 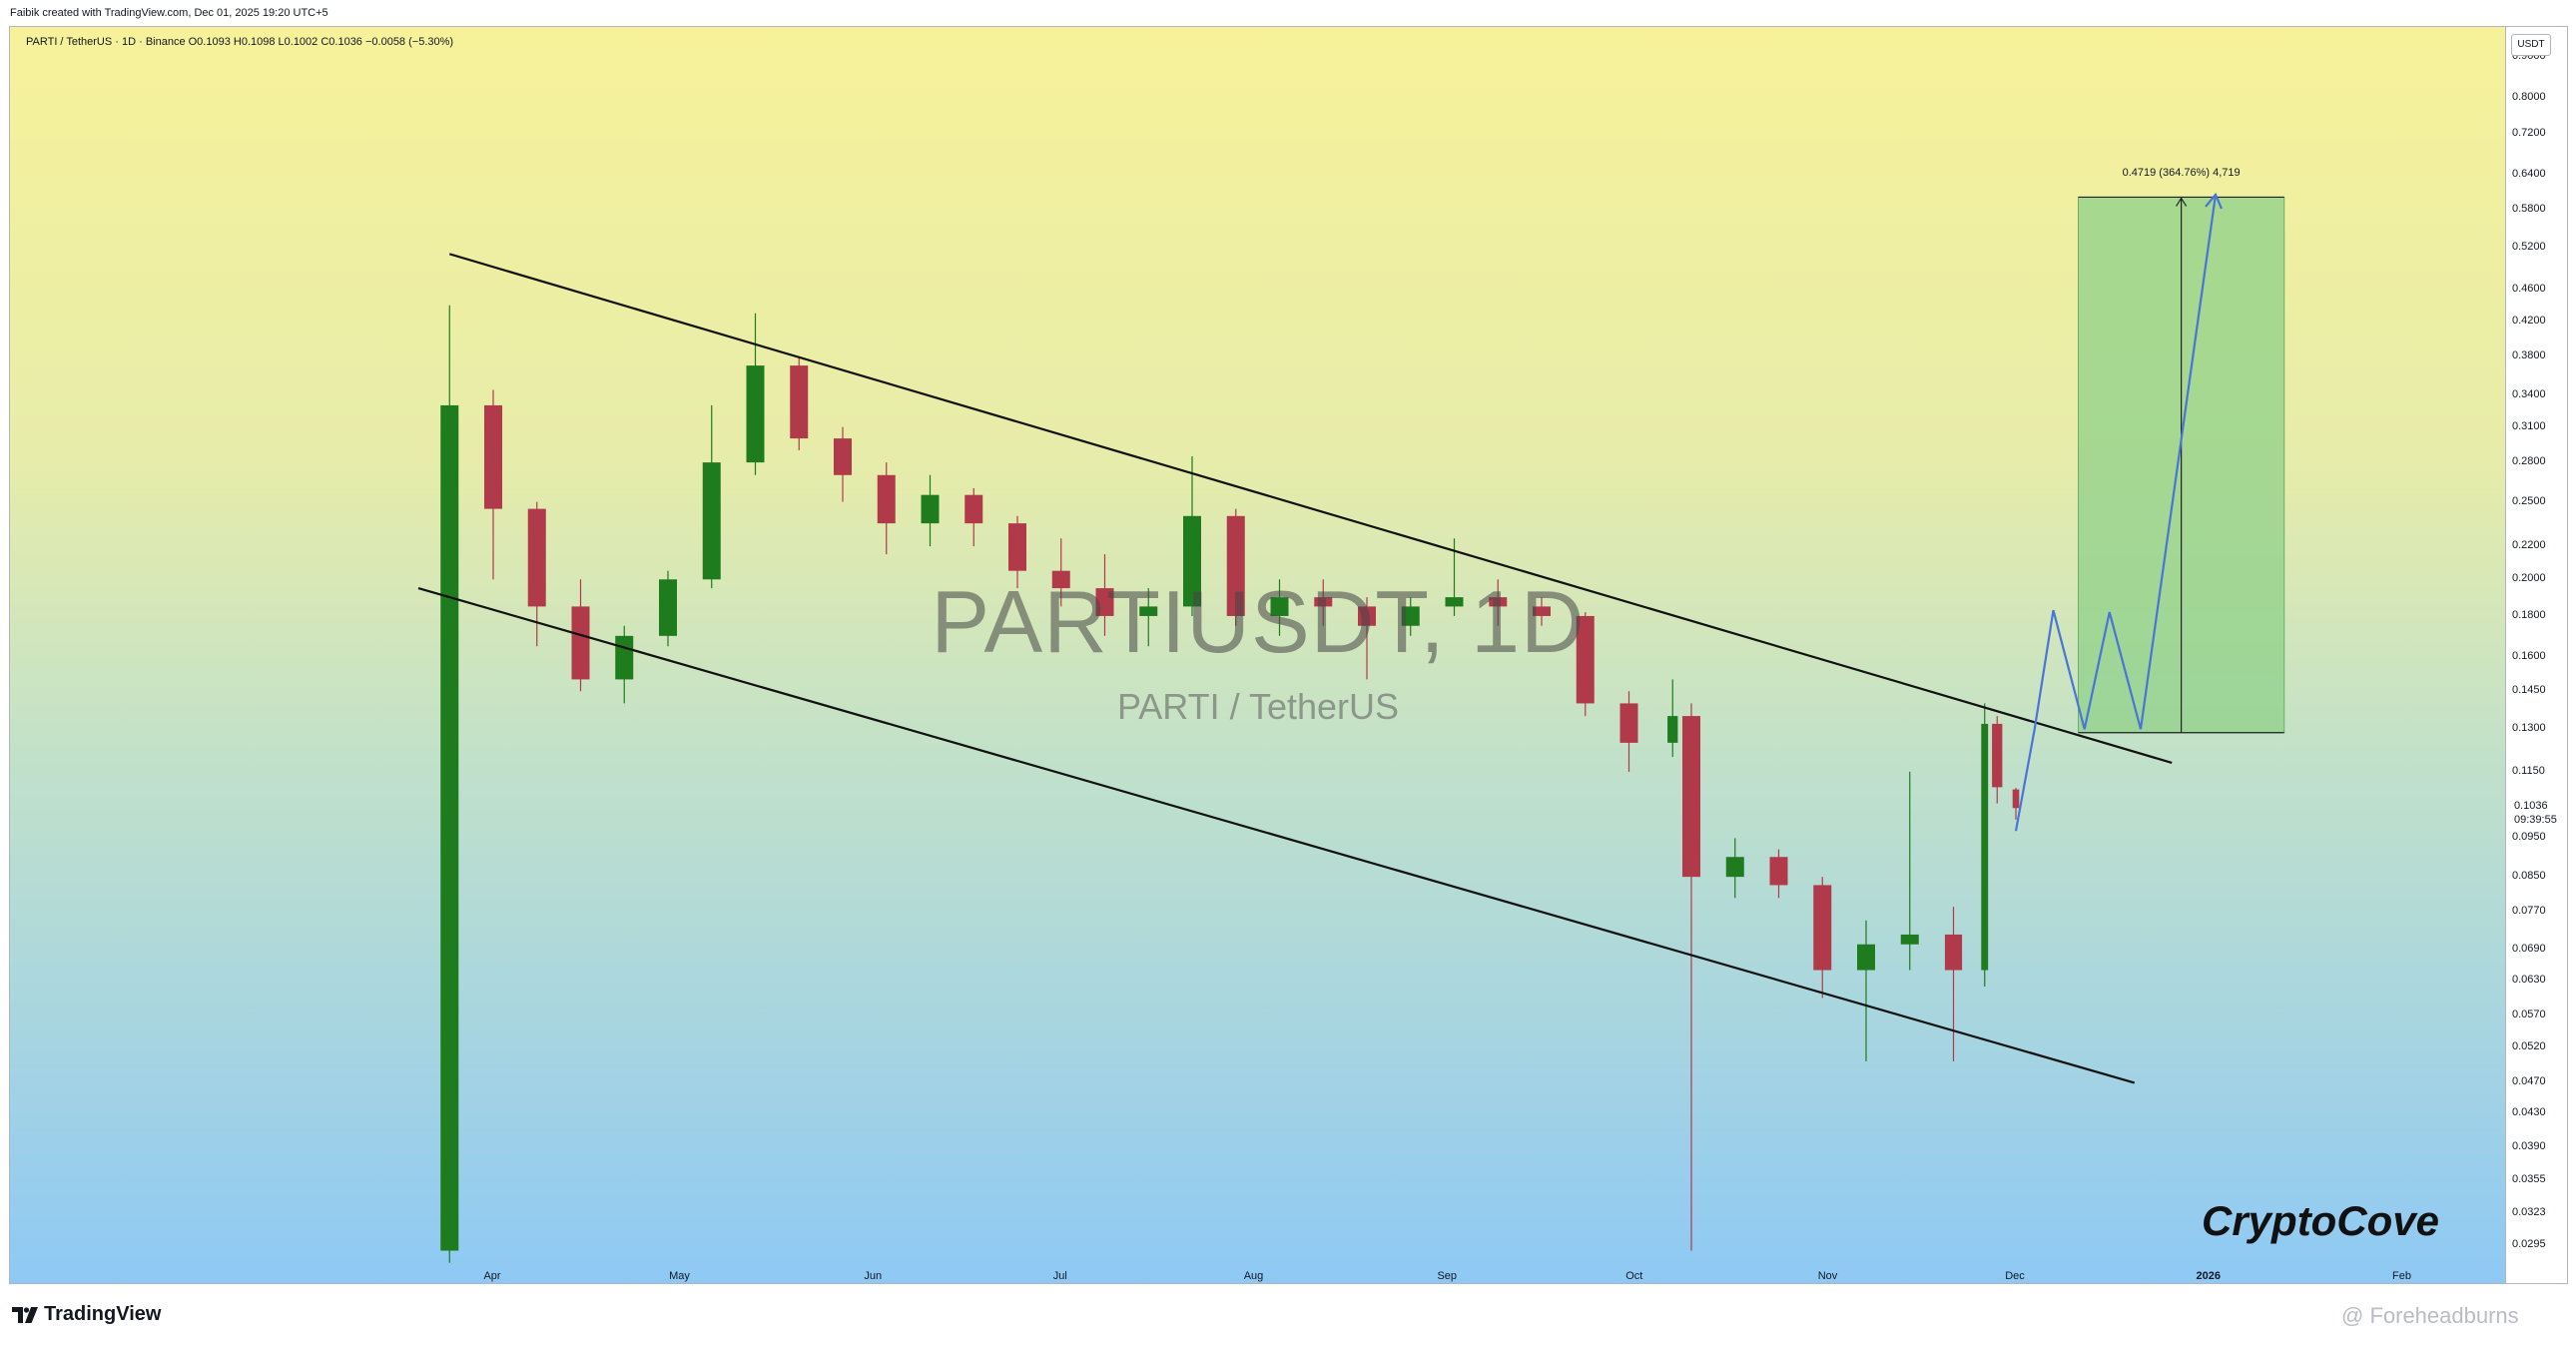 I want to click on price-tick-label: 0.2200, so click(x=2529, y=546).